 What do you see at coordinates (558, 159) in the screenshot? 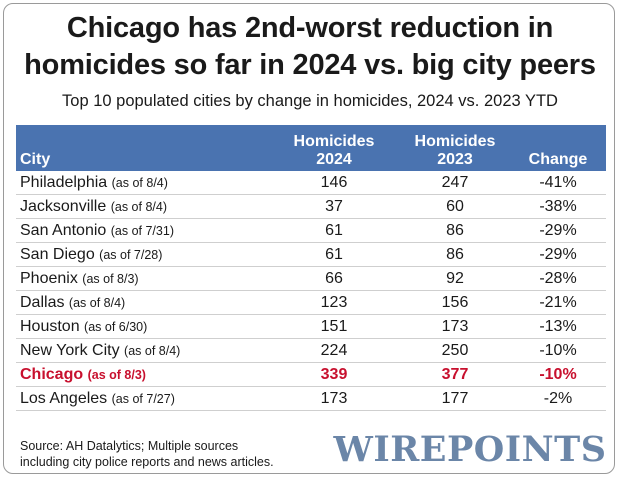
I see `header-change: Change` at bounding box center [558, 159].